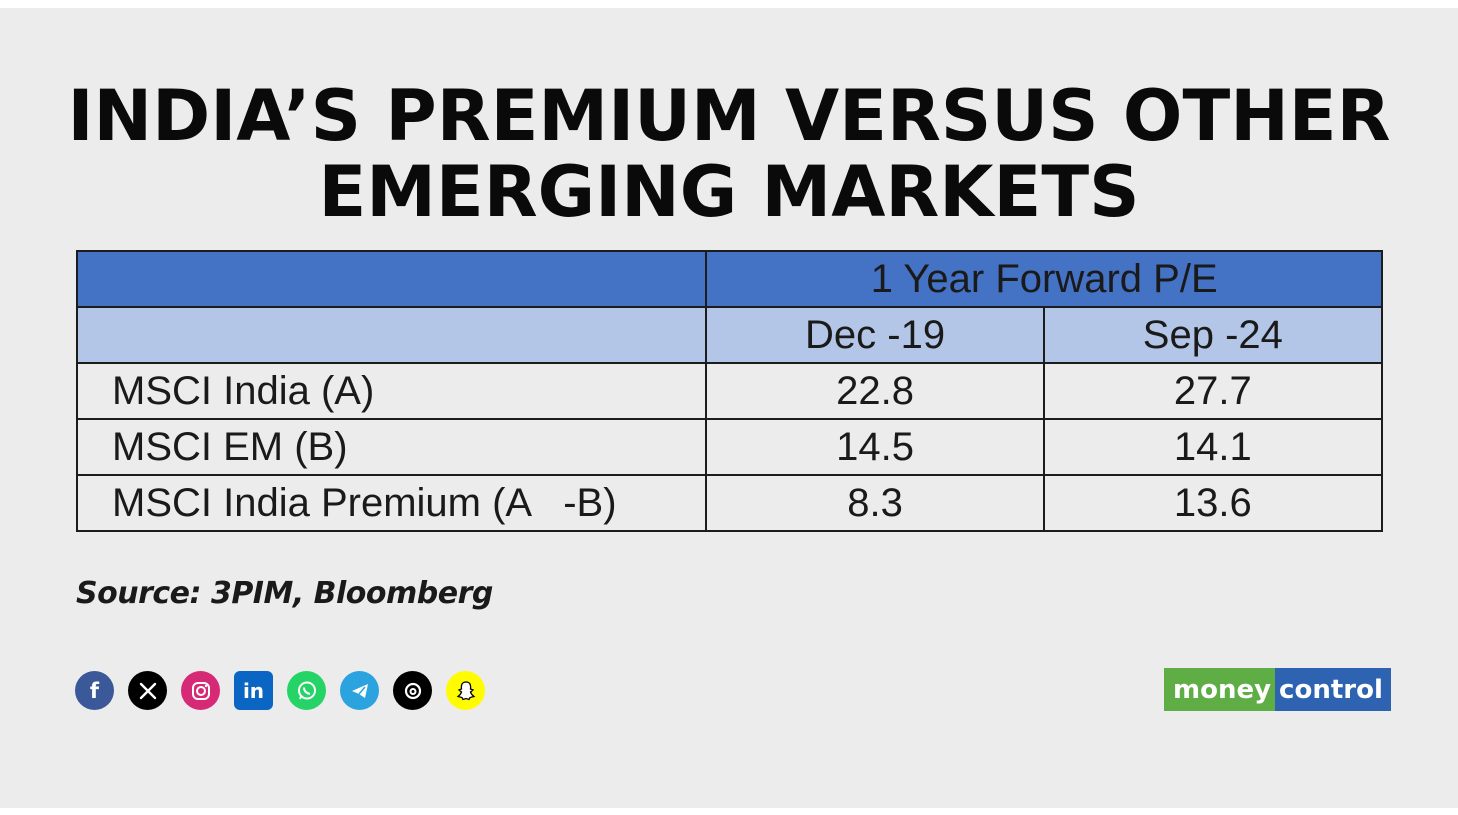 This screenshot has width=1458, height=815. I want to click on row-label: MSCI EM (B), so click(391, 447).